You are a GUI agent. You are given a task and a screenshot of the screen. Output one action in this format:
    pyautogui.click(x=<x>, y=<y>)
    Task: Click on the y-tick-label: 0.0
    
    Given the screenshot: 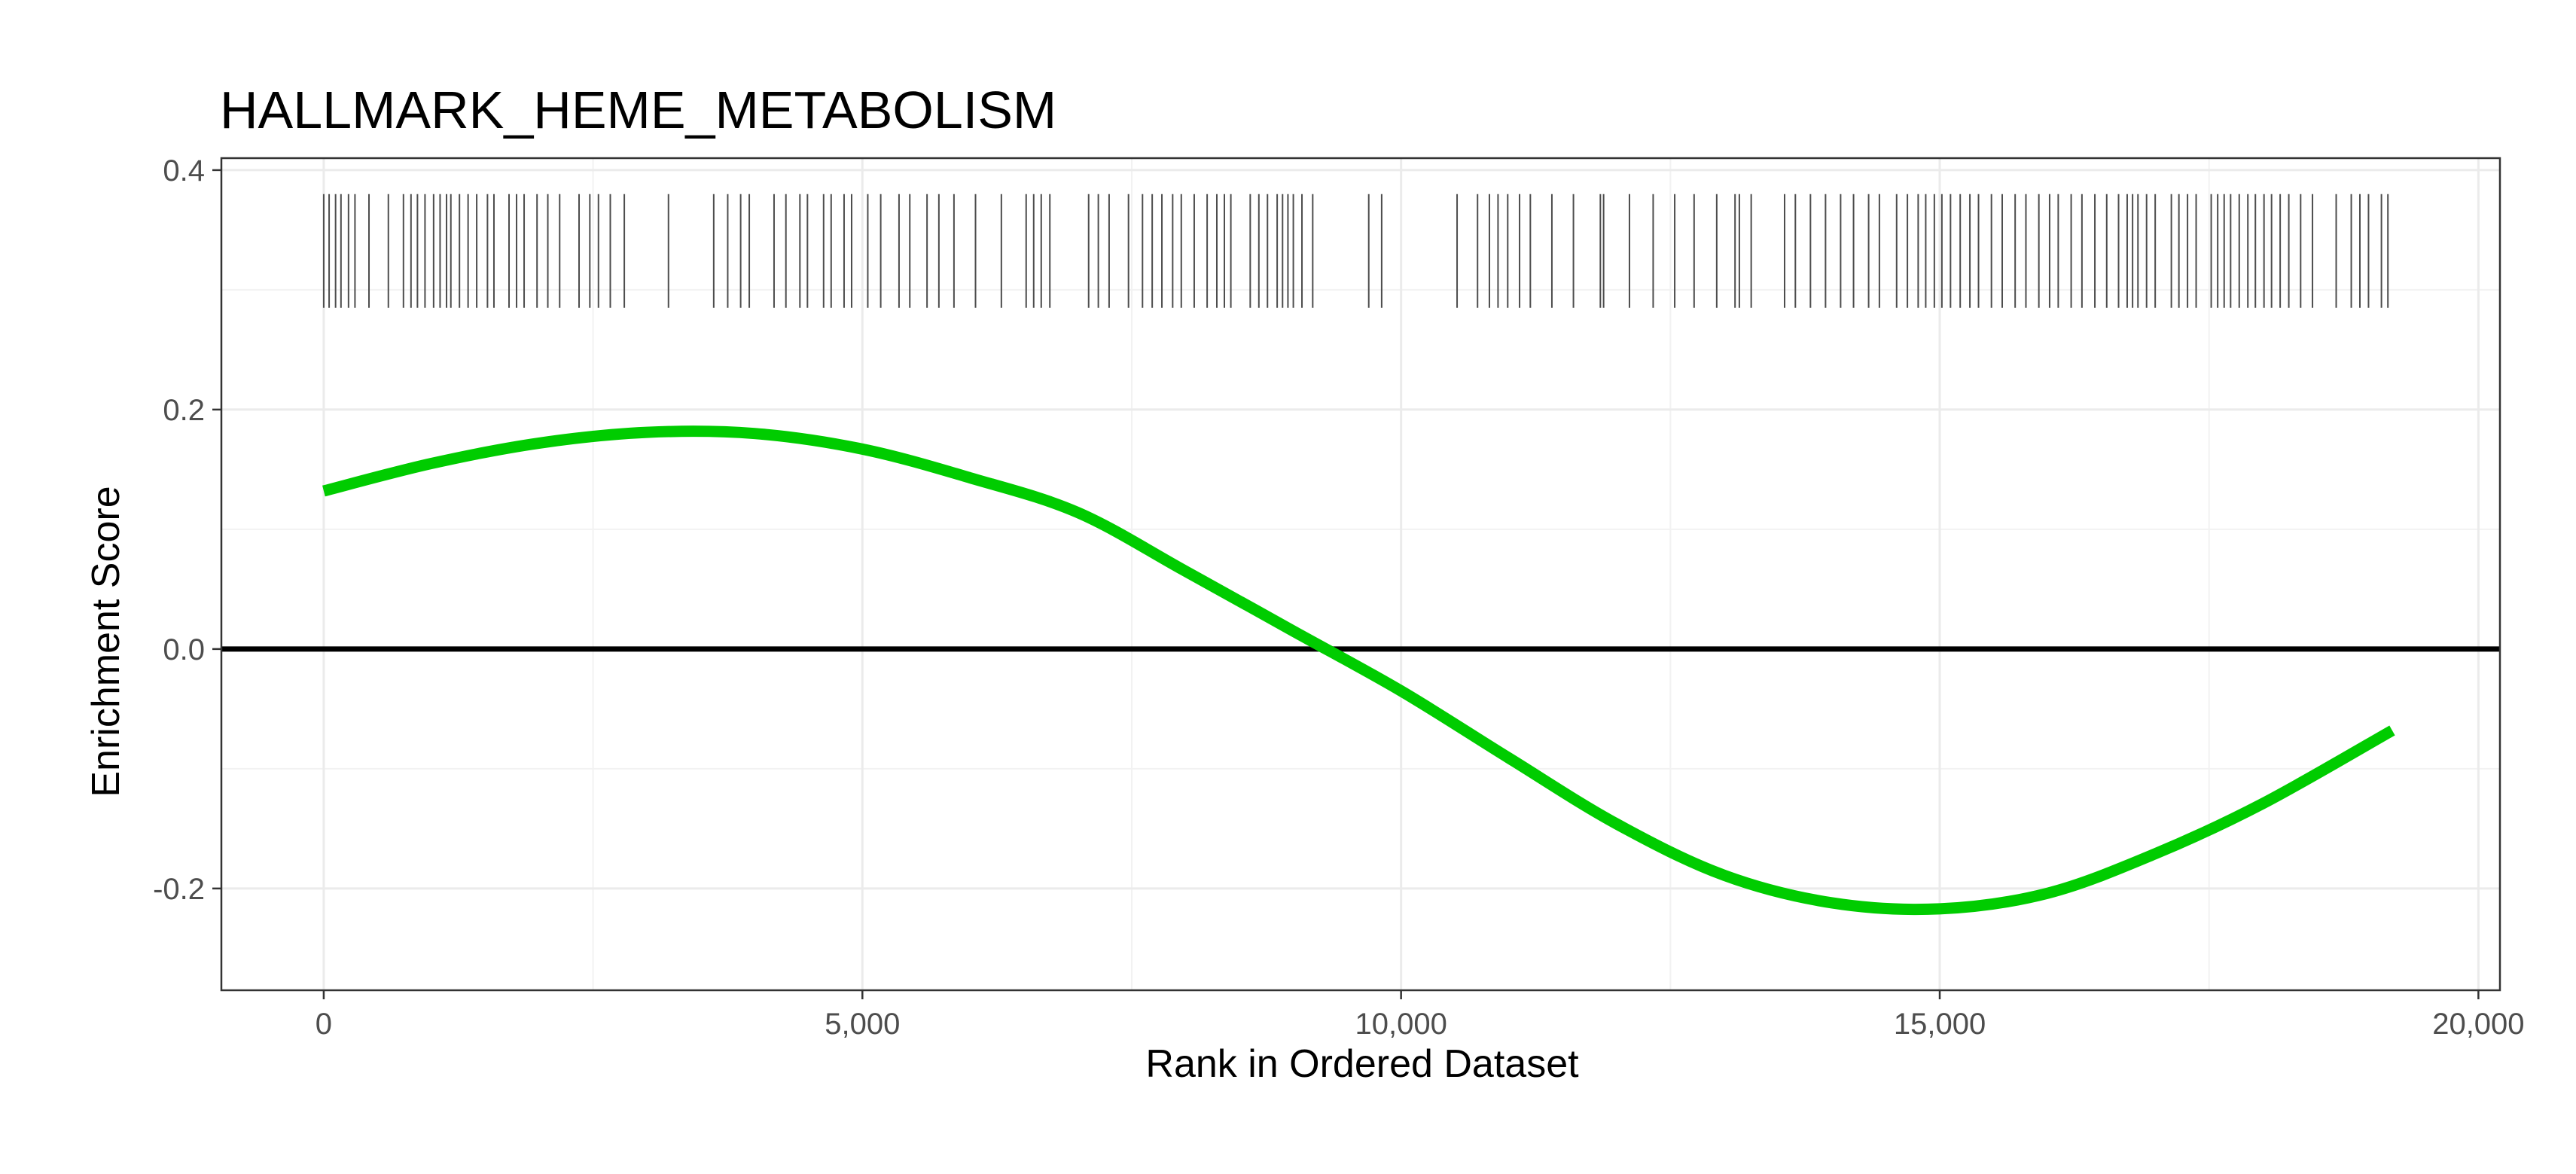 What is the action you would take?
    pyautogui.click(x=184, y=649)
    